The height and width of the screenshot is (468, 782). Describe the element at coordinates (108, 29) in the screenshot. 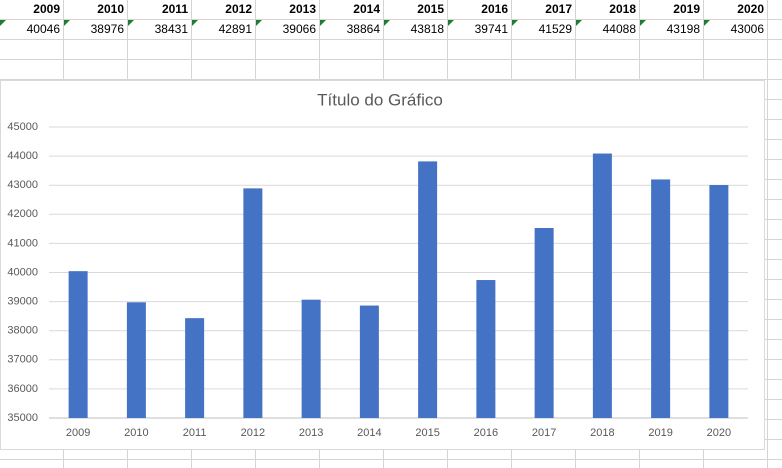

I see `value-cell: 38976` at that location.